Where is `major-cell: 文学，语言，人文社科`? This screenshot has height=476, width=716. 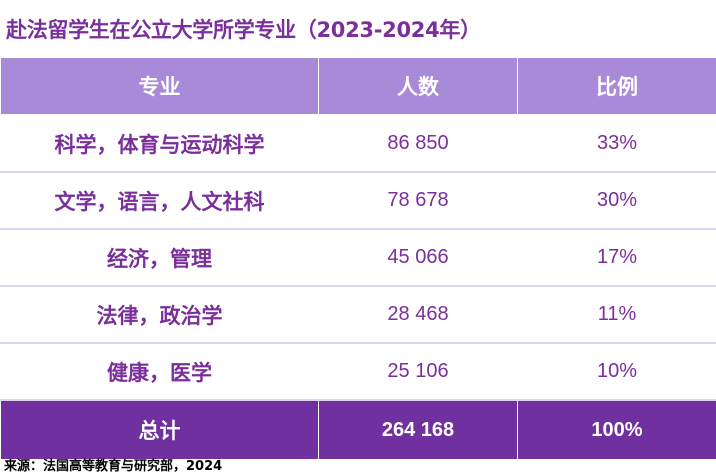 major-cell: 文学，语言，人文社科 is located at coordinates (159, 201).